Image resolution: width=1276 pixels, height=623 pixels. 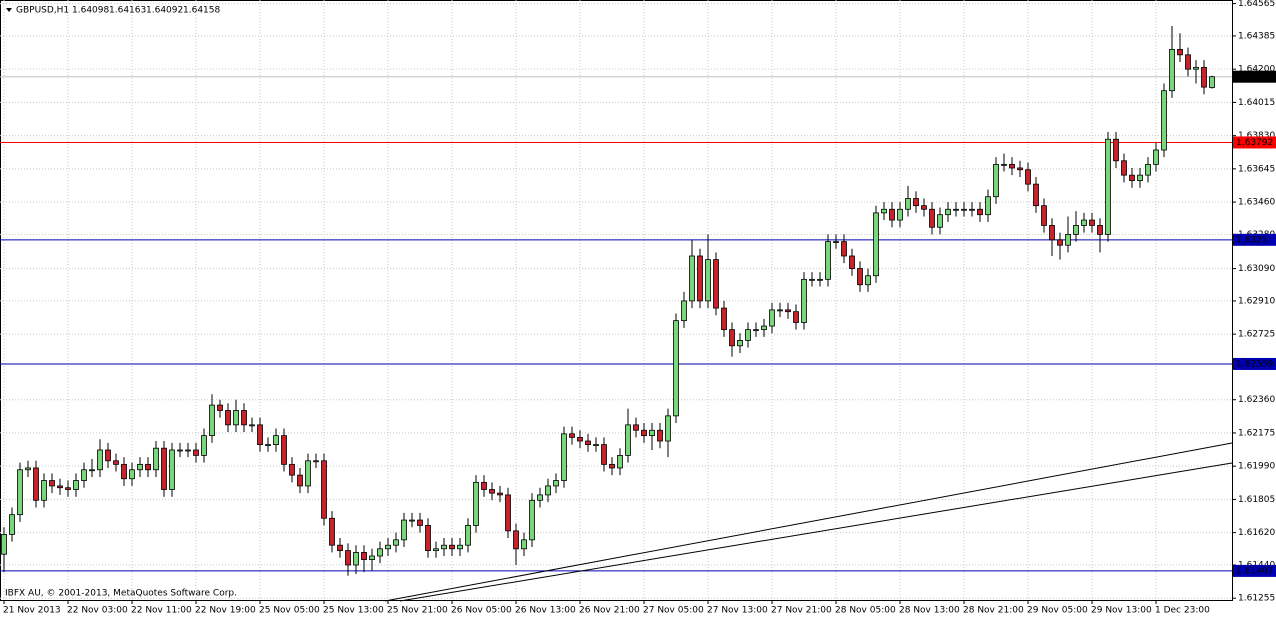 What do you see at coordinates (1256, 70) in the screenshot?
I see `y-tick-label: 1.64200` at bounding box center [1256, 70].